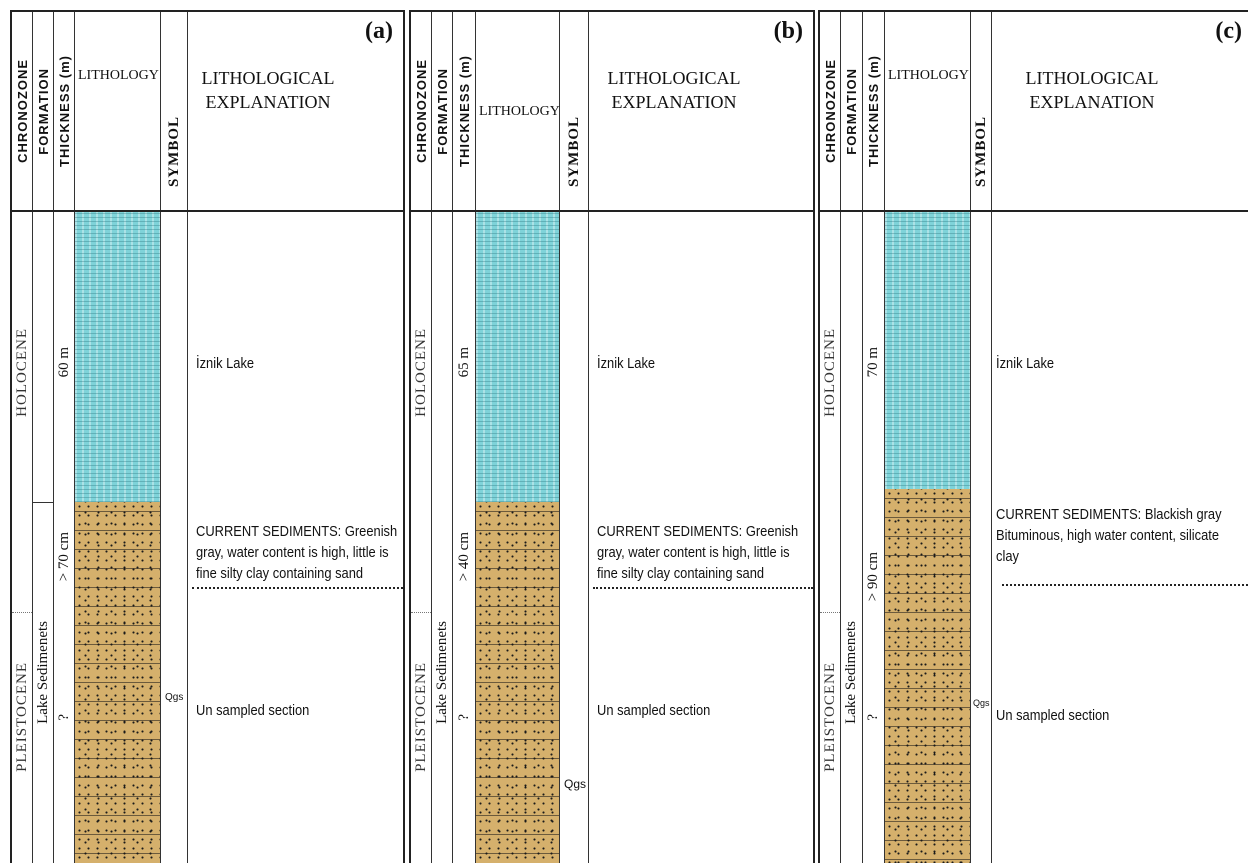 This screenshot has width=1248, height=863. What do you see at coordinates (63, 557) in the screenshot?
I see `sediment-thickness: > 70 cm` at bounding box center [63, 557].